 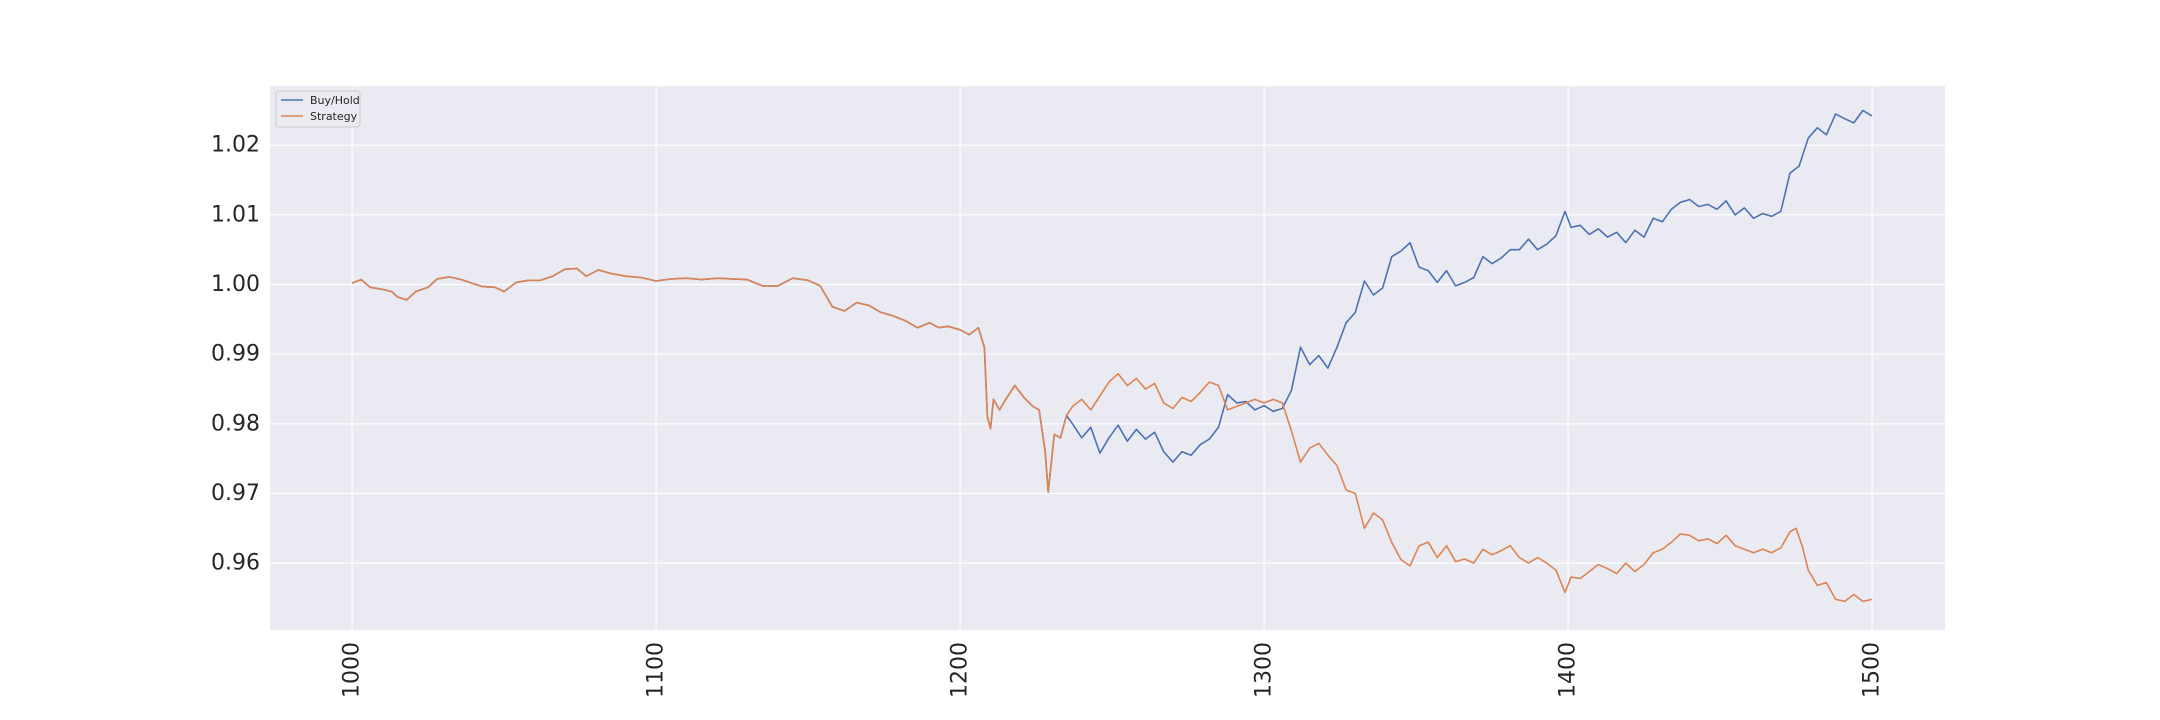 What do you see at coordinates (235, 493) in the screenshot?
I see `y-tick-label: 0.97` at bounding box center [235, 493].